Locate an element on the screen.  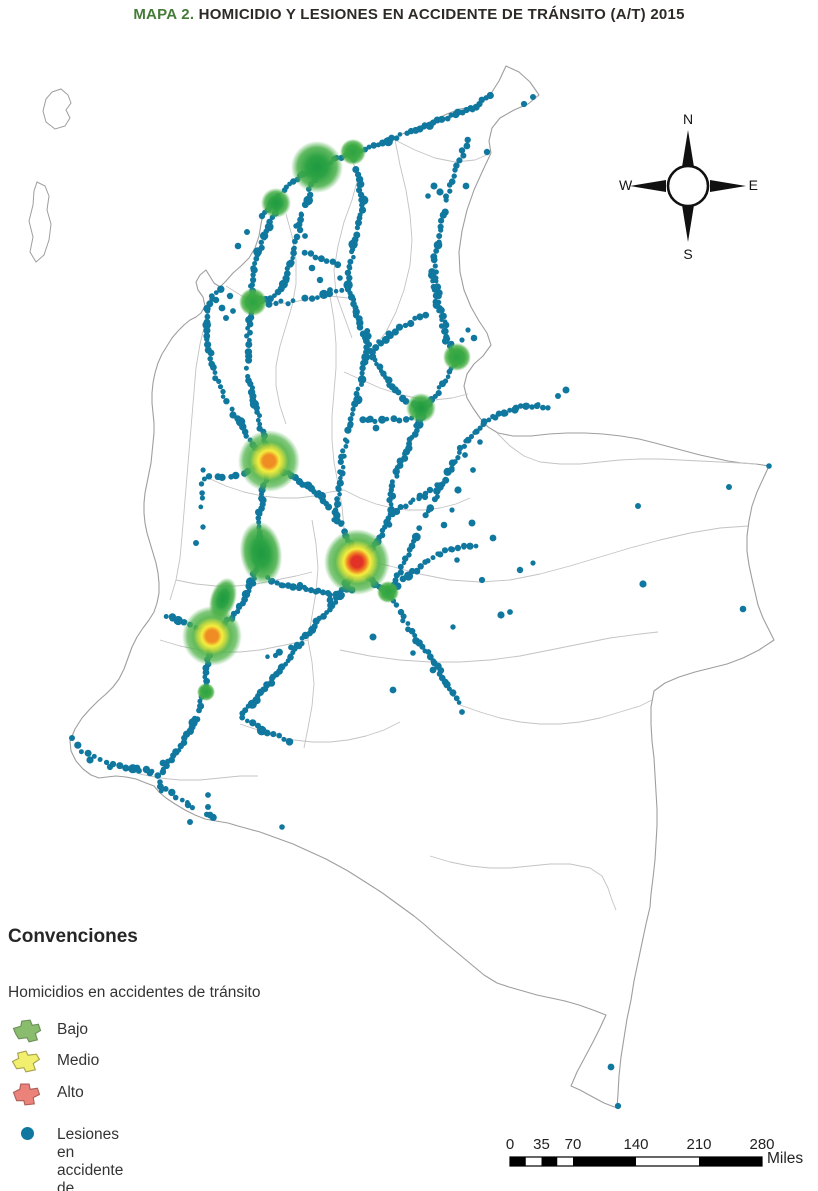
injury-point-icon is located at coordinates (27, 1133).